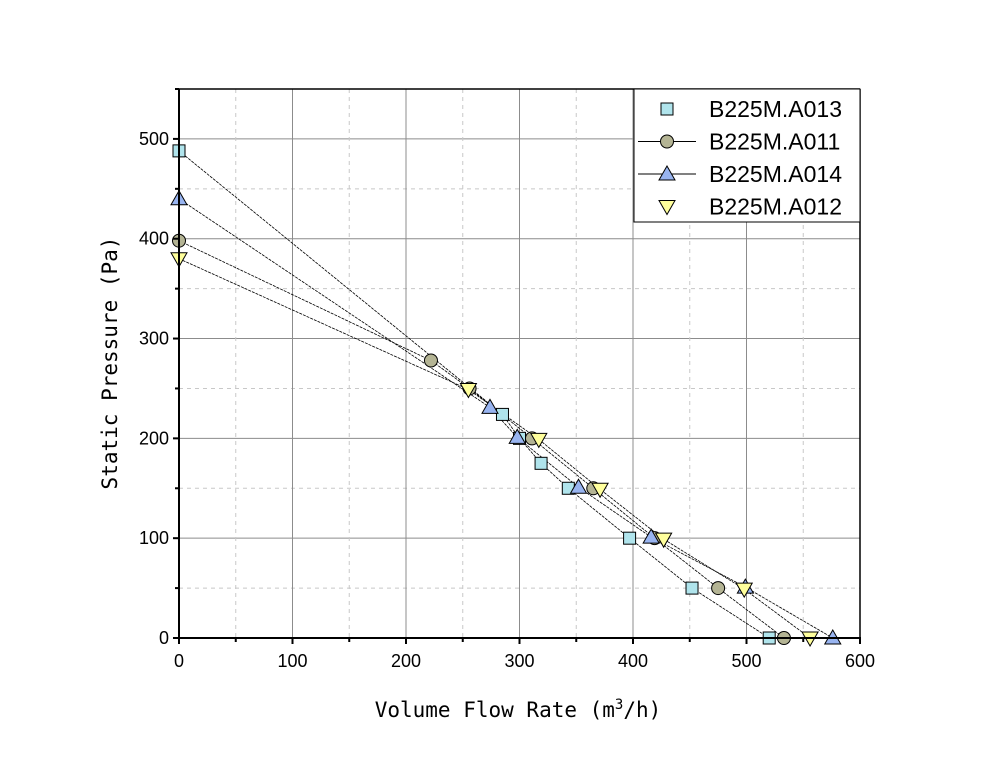 The image size is (1000, 766). Describe the element at coordinates (774, 142) in the screenshot. I see `legend-label: B225M.A011` at that location.